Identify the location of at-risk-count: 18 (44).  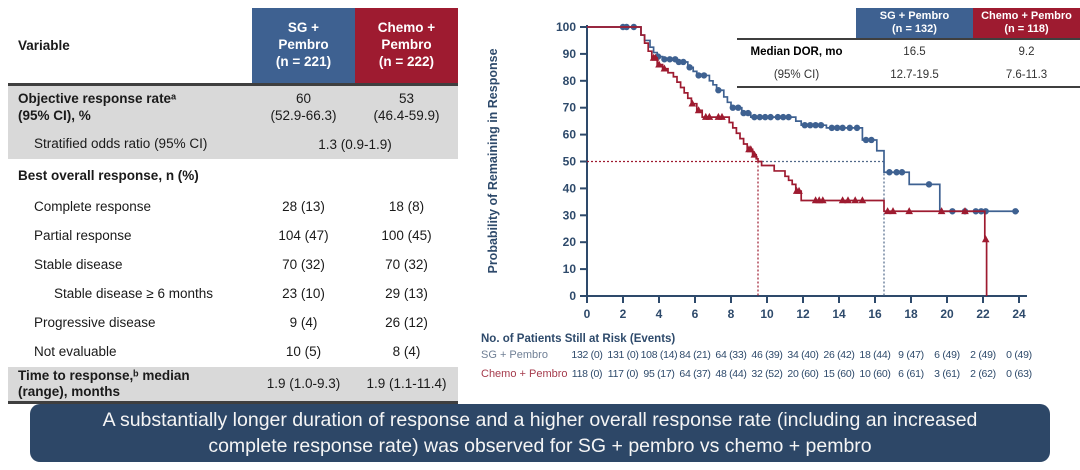
(875, 355).